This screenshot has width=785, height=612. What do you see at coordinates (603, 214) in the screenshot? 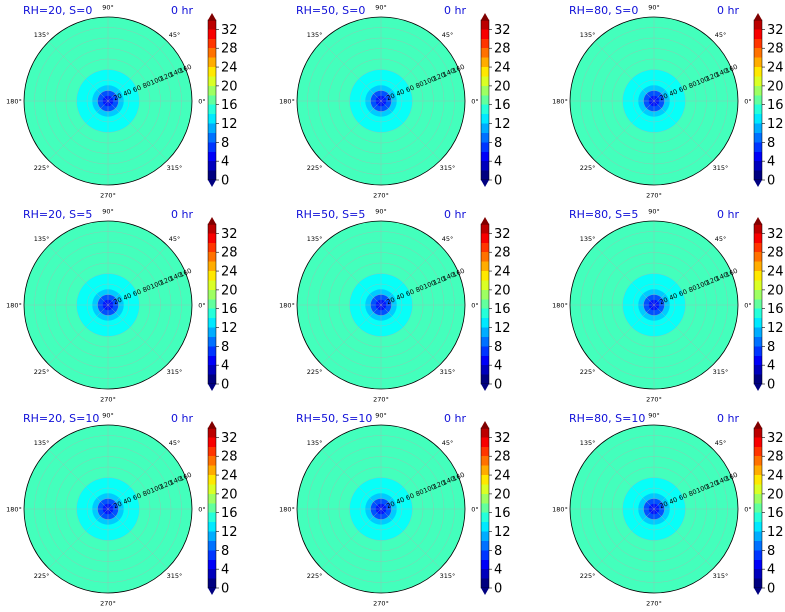
I see `panel-title: RH=80, S=5` at bounding box center [603, 214].